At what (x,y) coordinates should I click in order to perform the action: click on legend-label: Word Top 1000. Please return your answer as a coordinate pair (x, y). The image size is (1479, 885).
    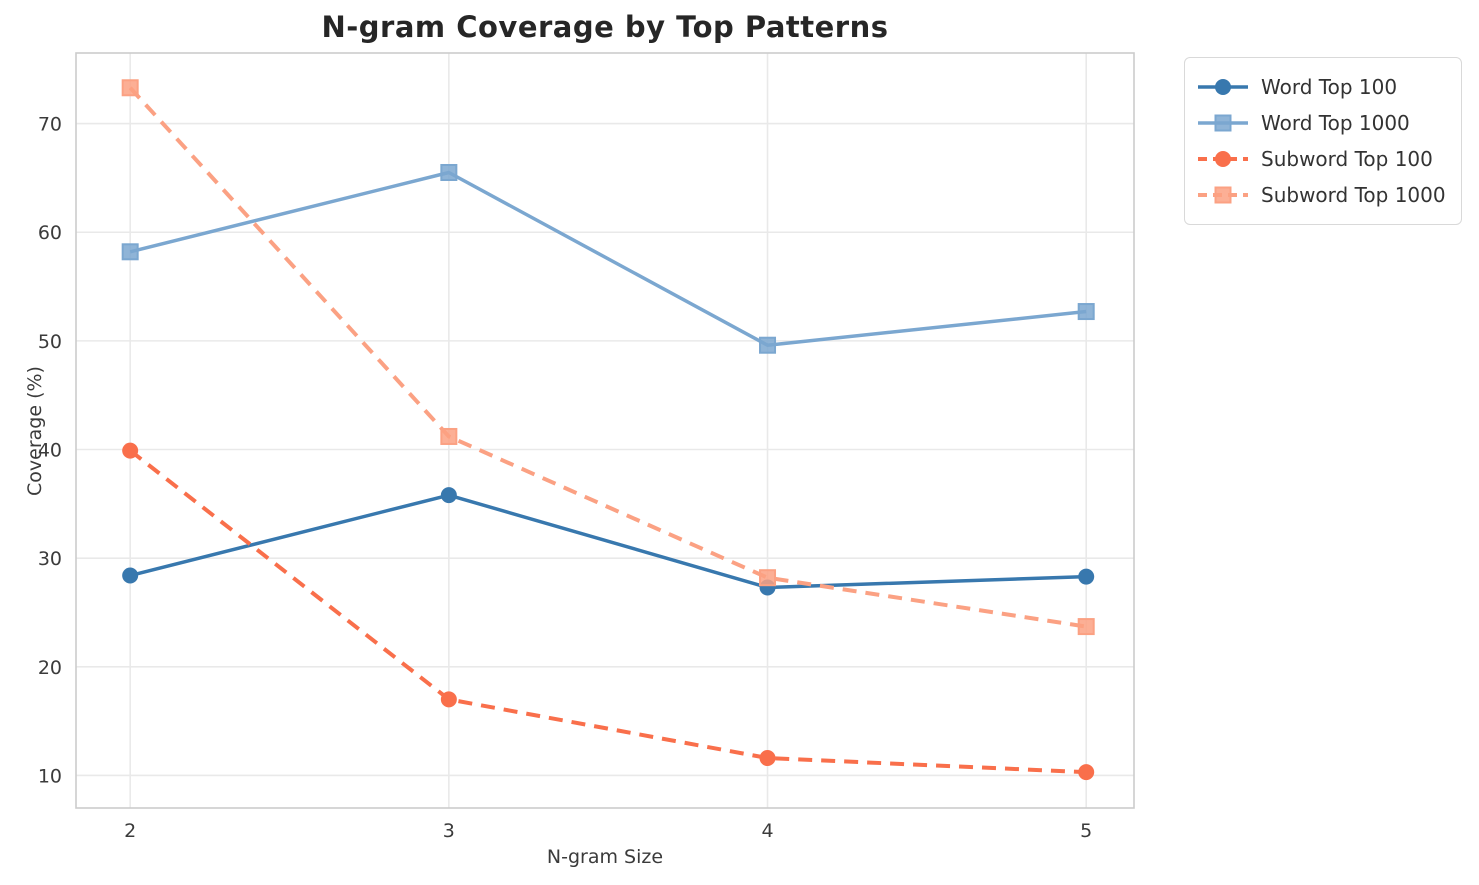
    Looking at the image, I should click on (1335, 123).